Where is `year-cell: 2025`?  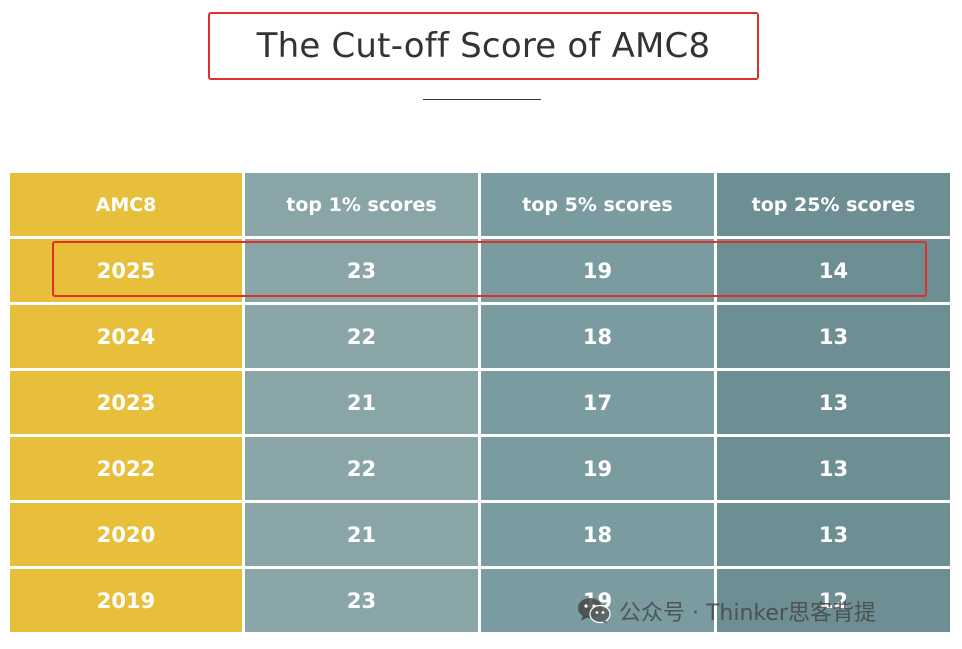 year-cell: 2025 is located at coordinates (126, 270).